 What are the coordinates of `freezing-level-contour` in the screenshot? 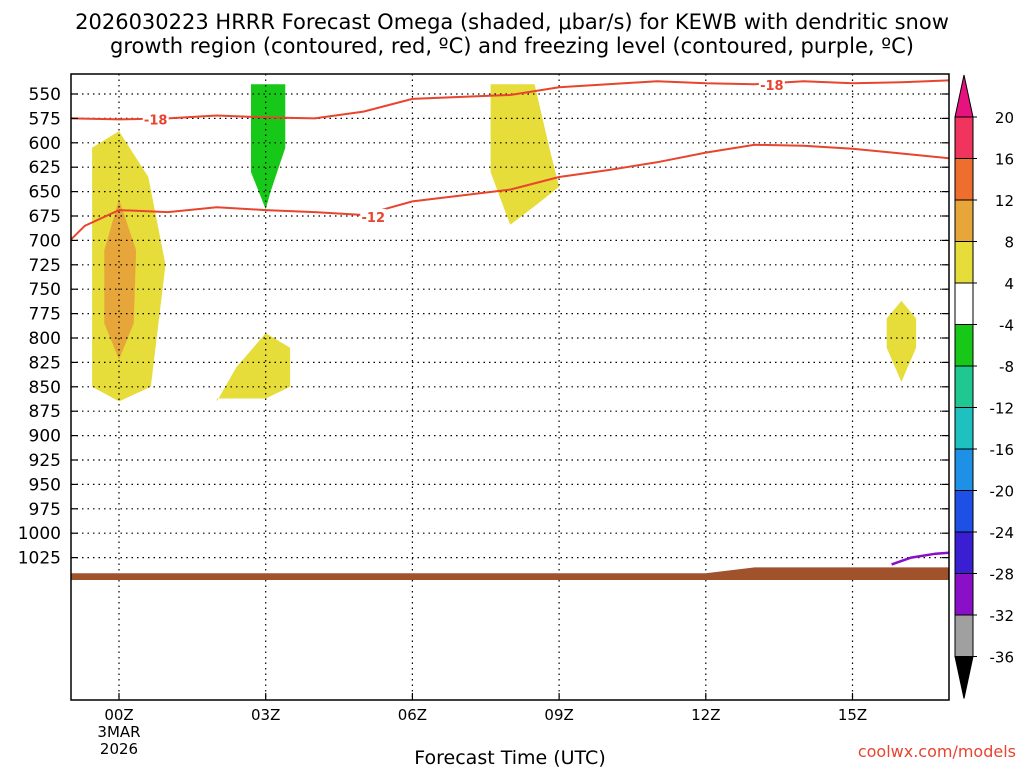 It's located at (920, 558).